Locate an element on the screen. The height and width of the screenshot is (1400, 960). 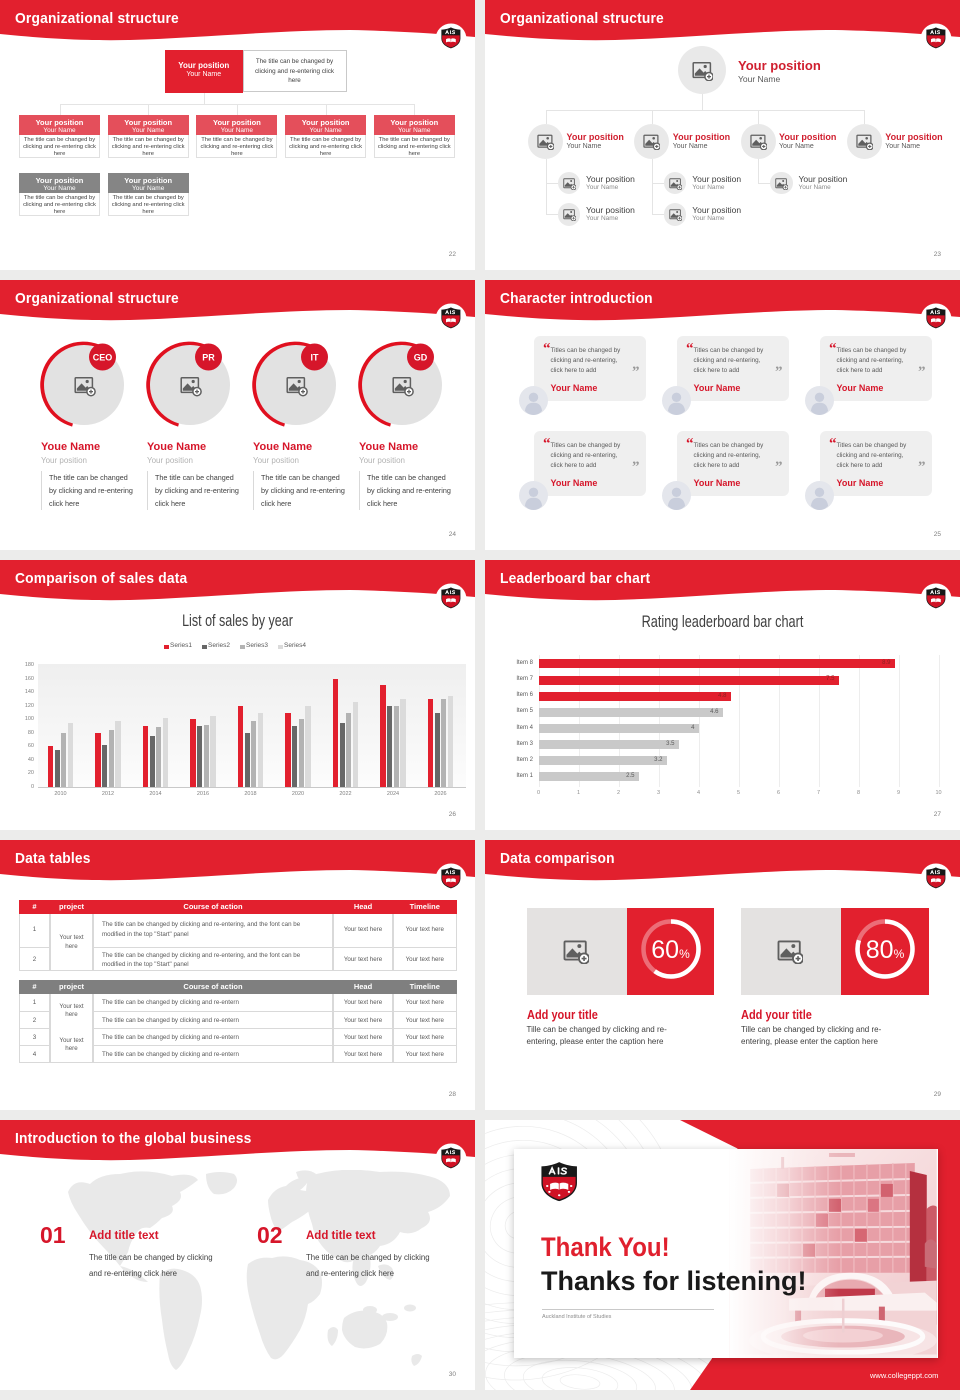
svg-text: CEO is located at coordinates (103, 358).